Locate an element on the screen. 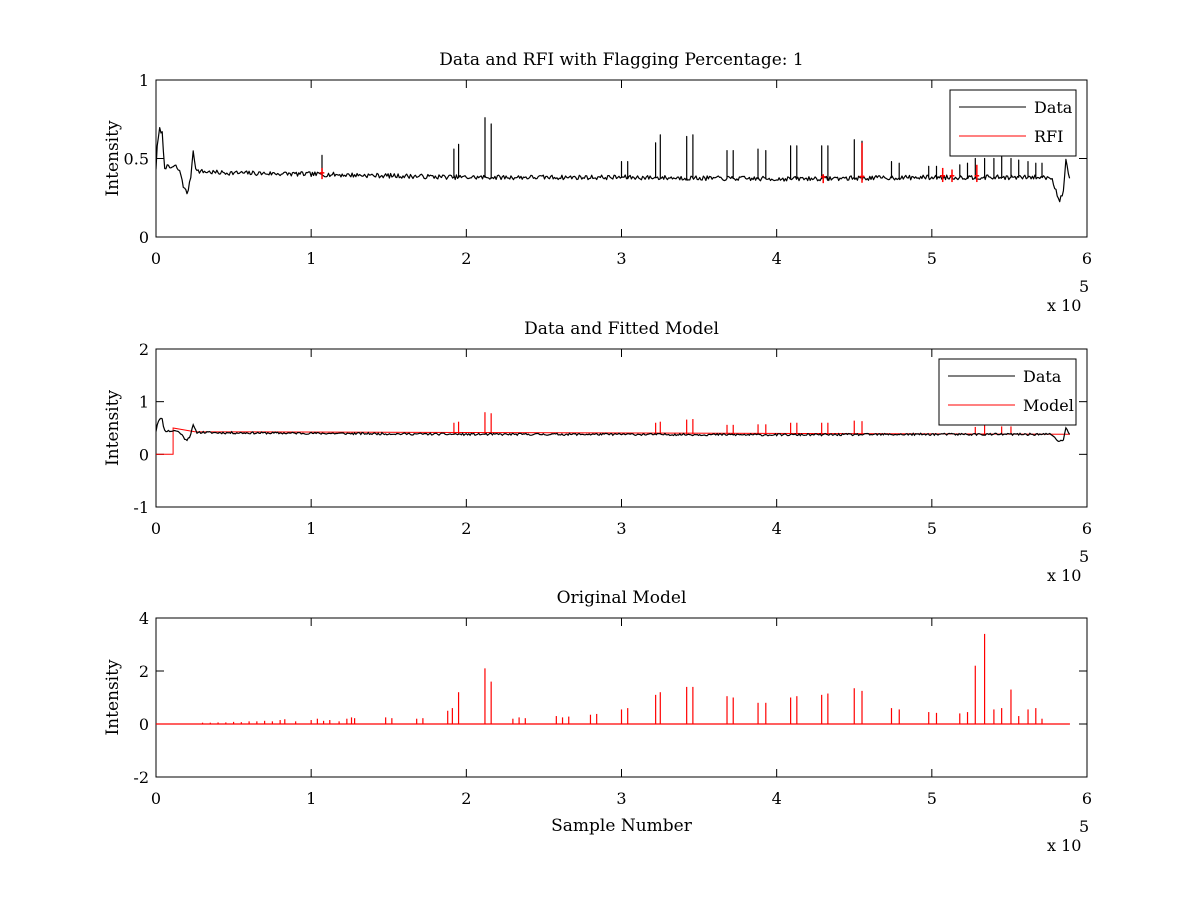 The width and height of the screenshot is (1200, 900). legend-label: RFI is located at coordinates (1048, 136).